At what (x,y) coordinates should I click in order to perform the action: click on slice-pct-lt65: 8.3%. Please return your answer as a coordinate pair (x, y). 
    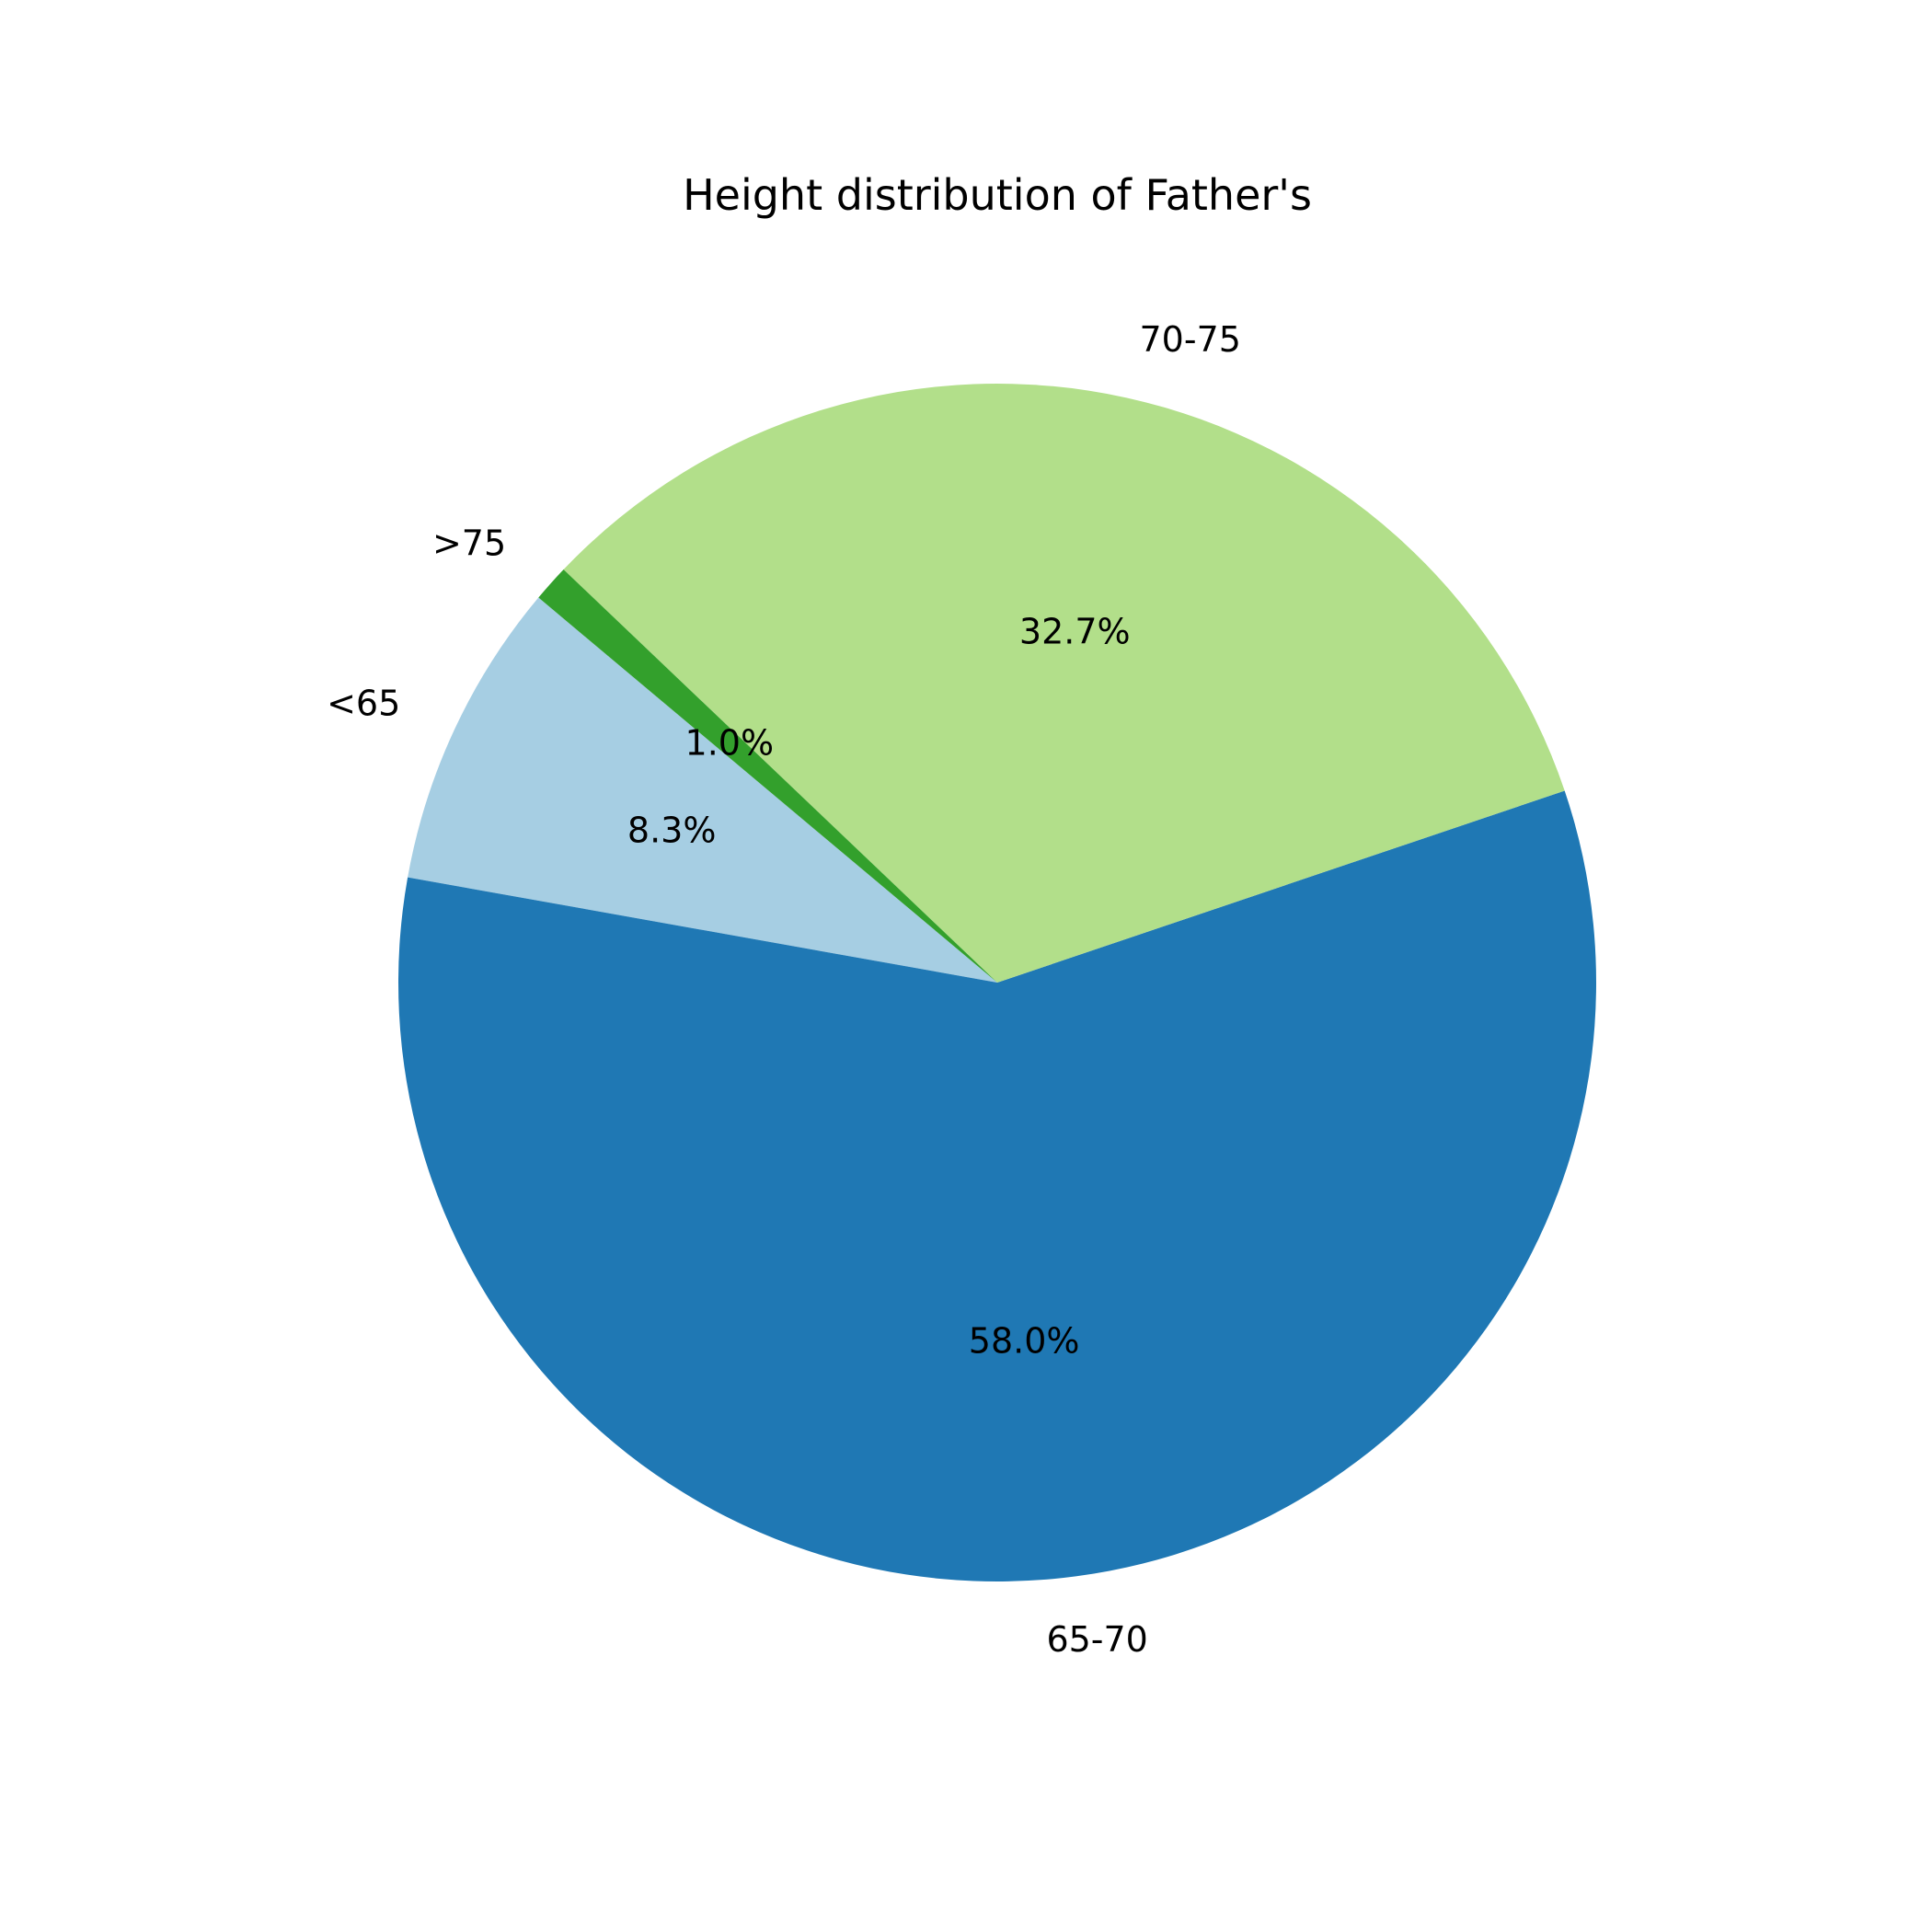
    Looking at the image, I should click on (672, 831).